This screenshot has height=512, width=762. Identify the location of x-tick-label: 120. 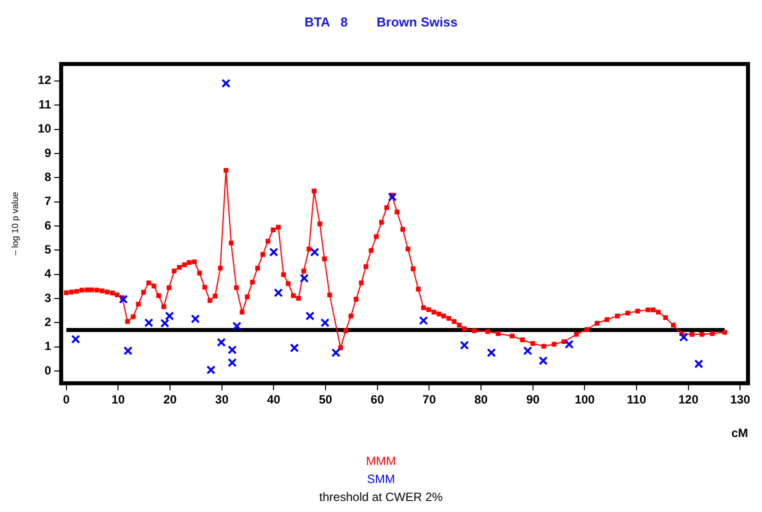
(688, 399).